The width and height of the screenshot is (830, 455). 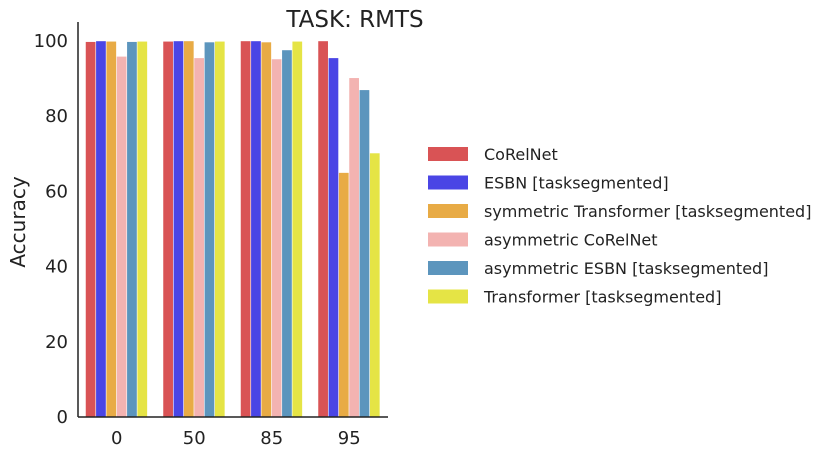 I want to click on y-tick-label: 100, so click(x=51, y=41).